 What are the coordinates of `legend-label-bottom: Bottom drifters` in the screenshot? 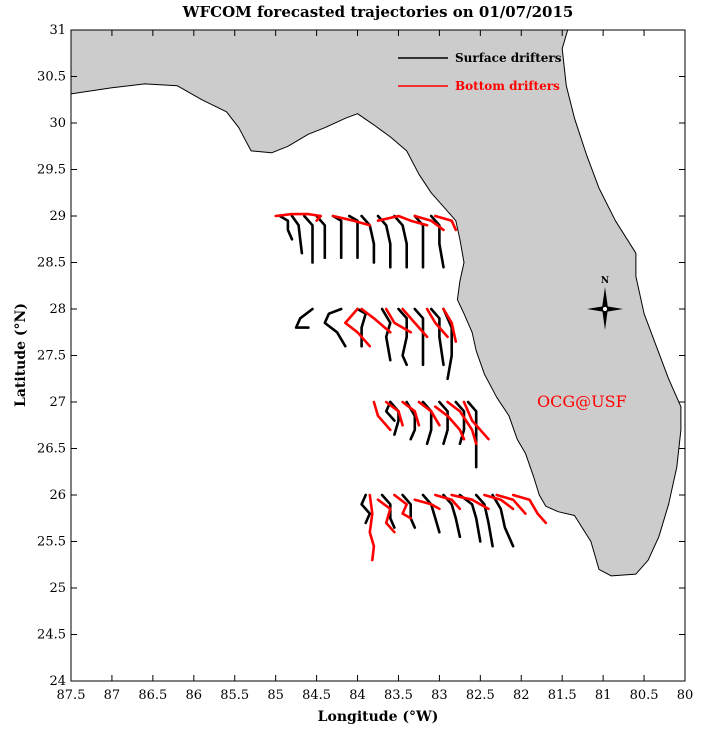 It's located at (507, 86).